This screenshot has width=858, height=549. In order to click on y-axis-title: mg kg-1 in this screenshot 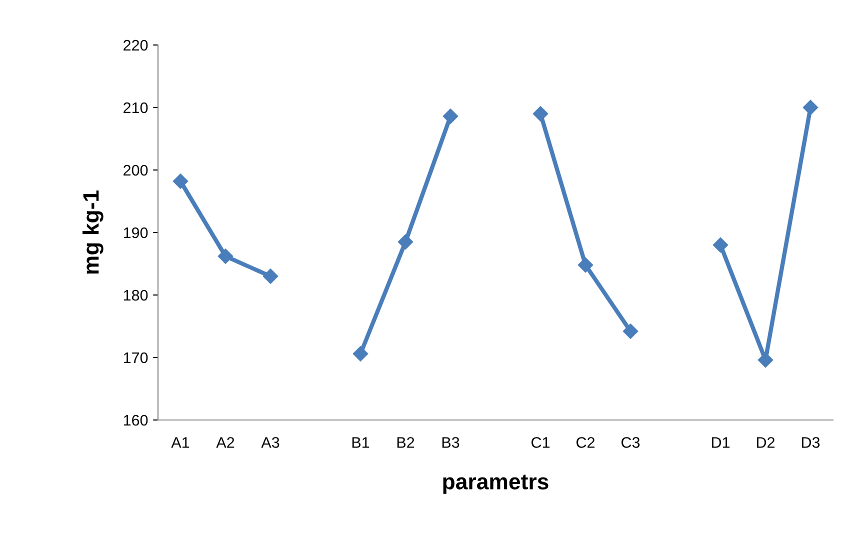, I will do `click(93, 232)`.